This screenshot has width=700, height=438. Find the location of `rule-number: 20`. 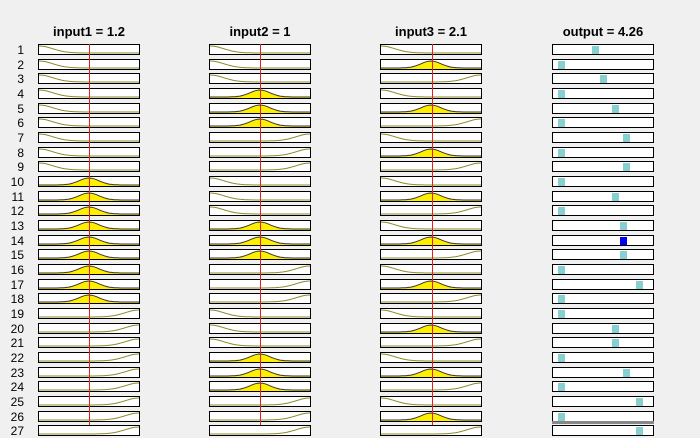

rule-number: 20 is located at coordinates (17, 329).